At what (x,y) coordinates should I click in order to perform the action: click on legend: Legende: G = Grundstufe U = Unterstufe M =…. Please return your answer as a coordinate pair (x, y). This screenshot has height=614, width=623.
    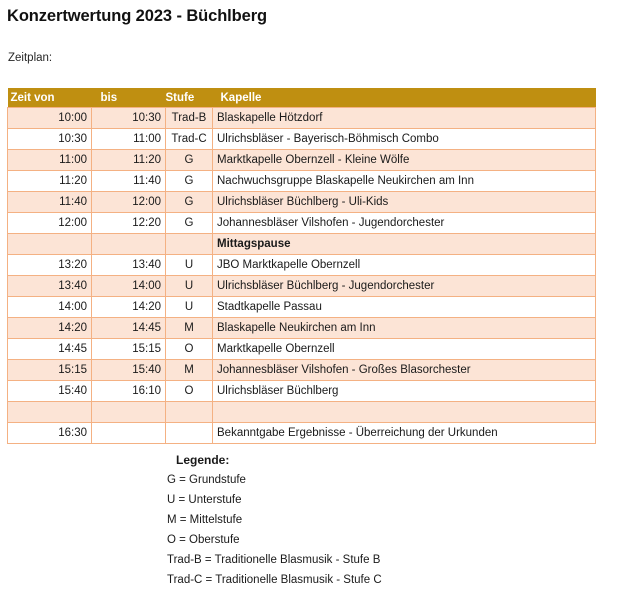
    Looking at the image, I should click on (274, 520).